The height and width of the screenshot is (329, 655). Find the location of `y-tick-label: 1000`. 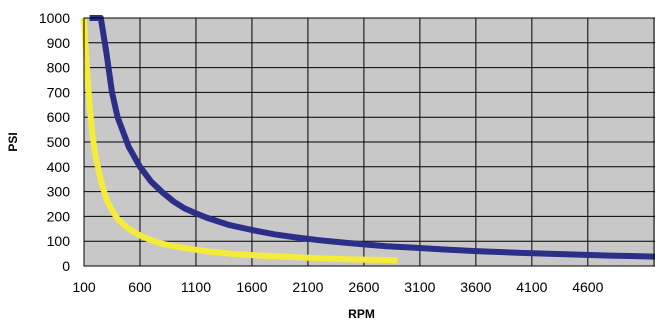

y-tick-label: 1000 is located at coordinates (54, 18).